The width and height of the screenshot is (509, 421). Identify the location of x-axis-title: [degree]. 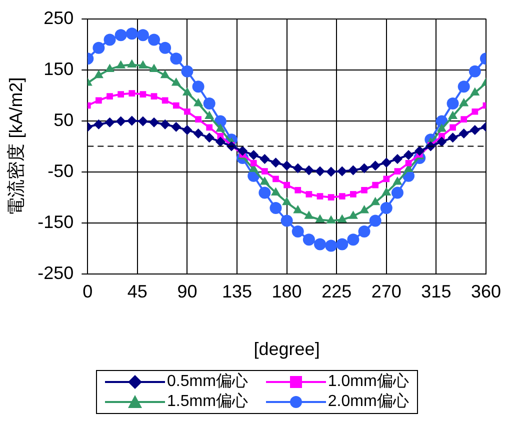
(287, 349).